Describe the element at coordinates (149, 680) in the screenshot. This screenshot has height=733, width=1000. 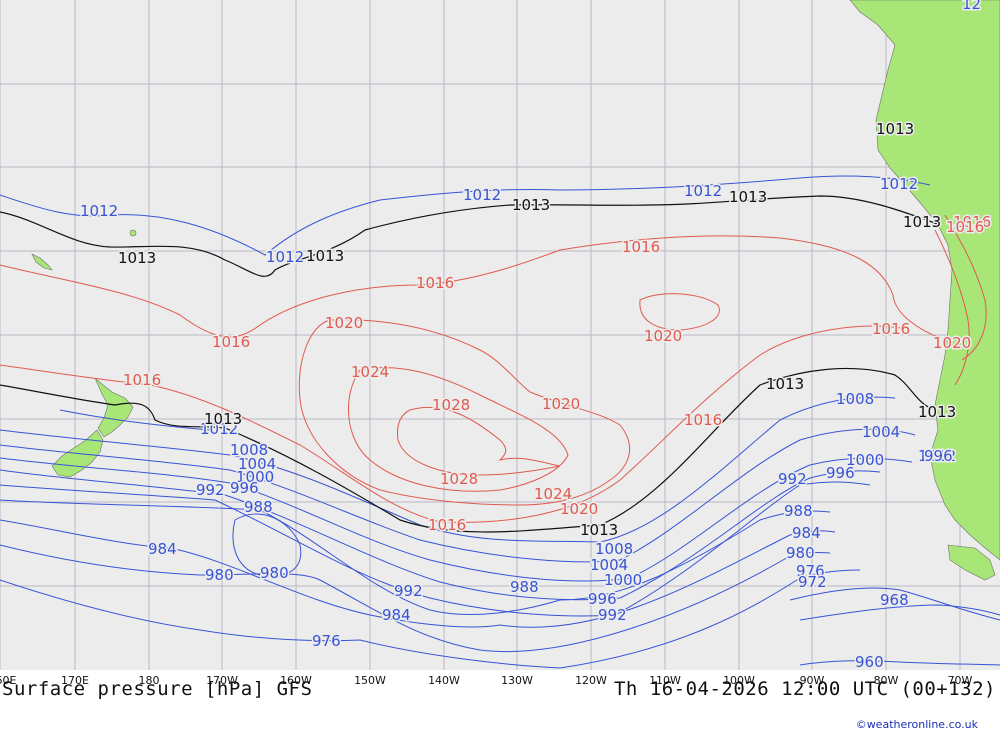
I see `longitude-tick-label: 180` at that location.